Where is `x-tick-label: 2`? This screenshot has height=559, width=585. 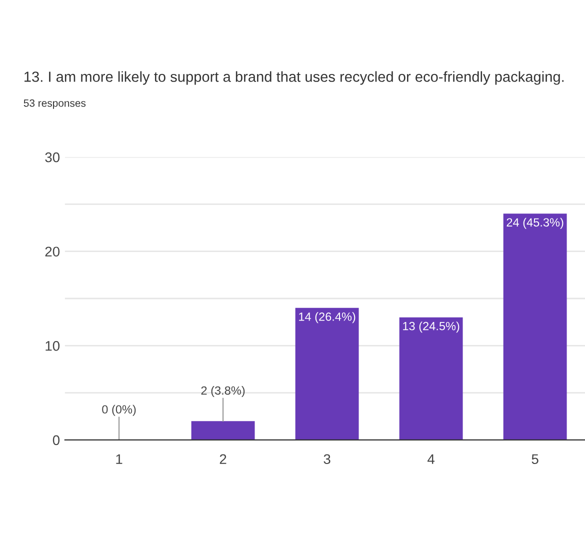
x-tick-label: 2 is located at coordinates (223, 459).